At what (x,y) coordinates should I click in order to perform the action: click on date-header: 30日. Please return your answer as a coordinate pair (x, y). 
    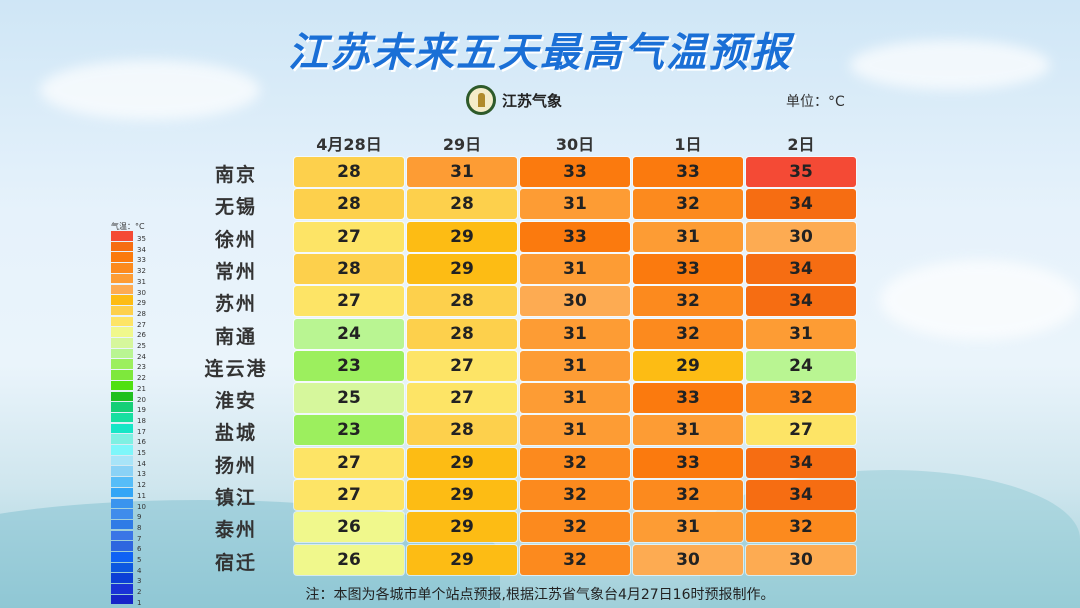
    Looking at the image, I should click on (575, 144).